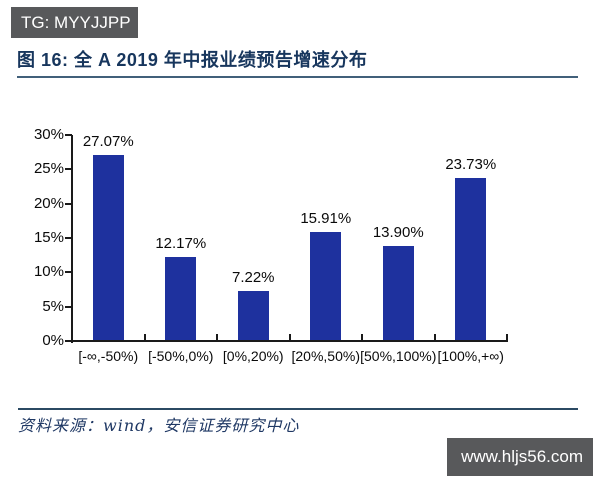 Image resolution: width=600 pixels, height=480 pixels. What do you see at coordinates (181, 243) in the screenshot?
I see `bar-value-label: 12.17%` at bounding box center [181, 243].